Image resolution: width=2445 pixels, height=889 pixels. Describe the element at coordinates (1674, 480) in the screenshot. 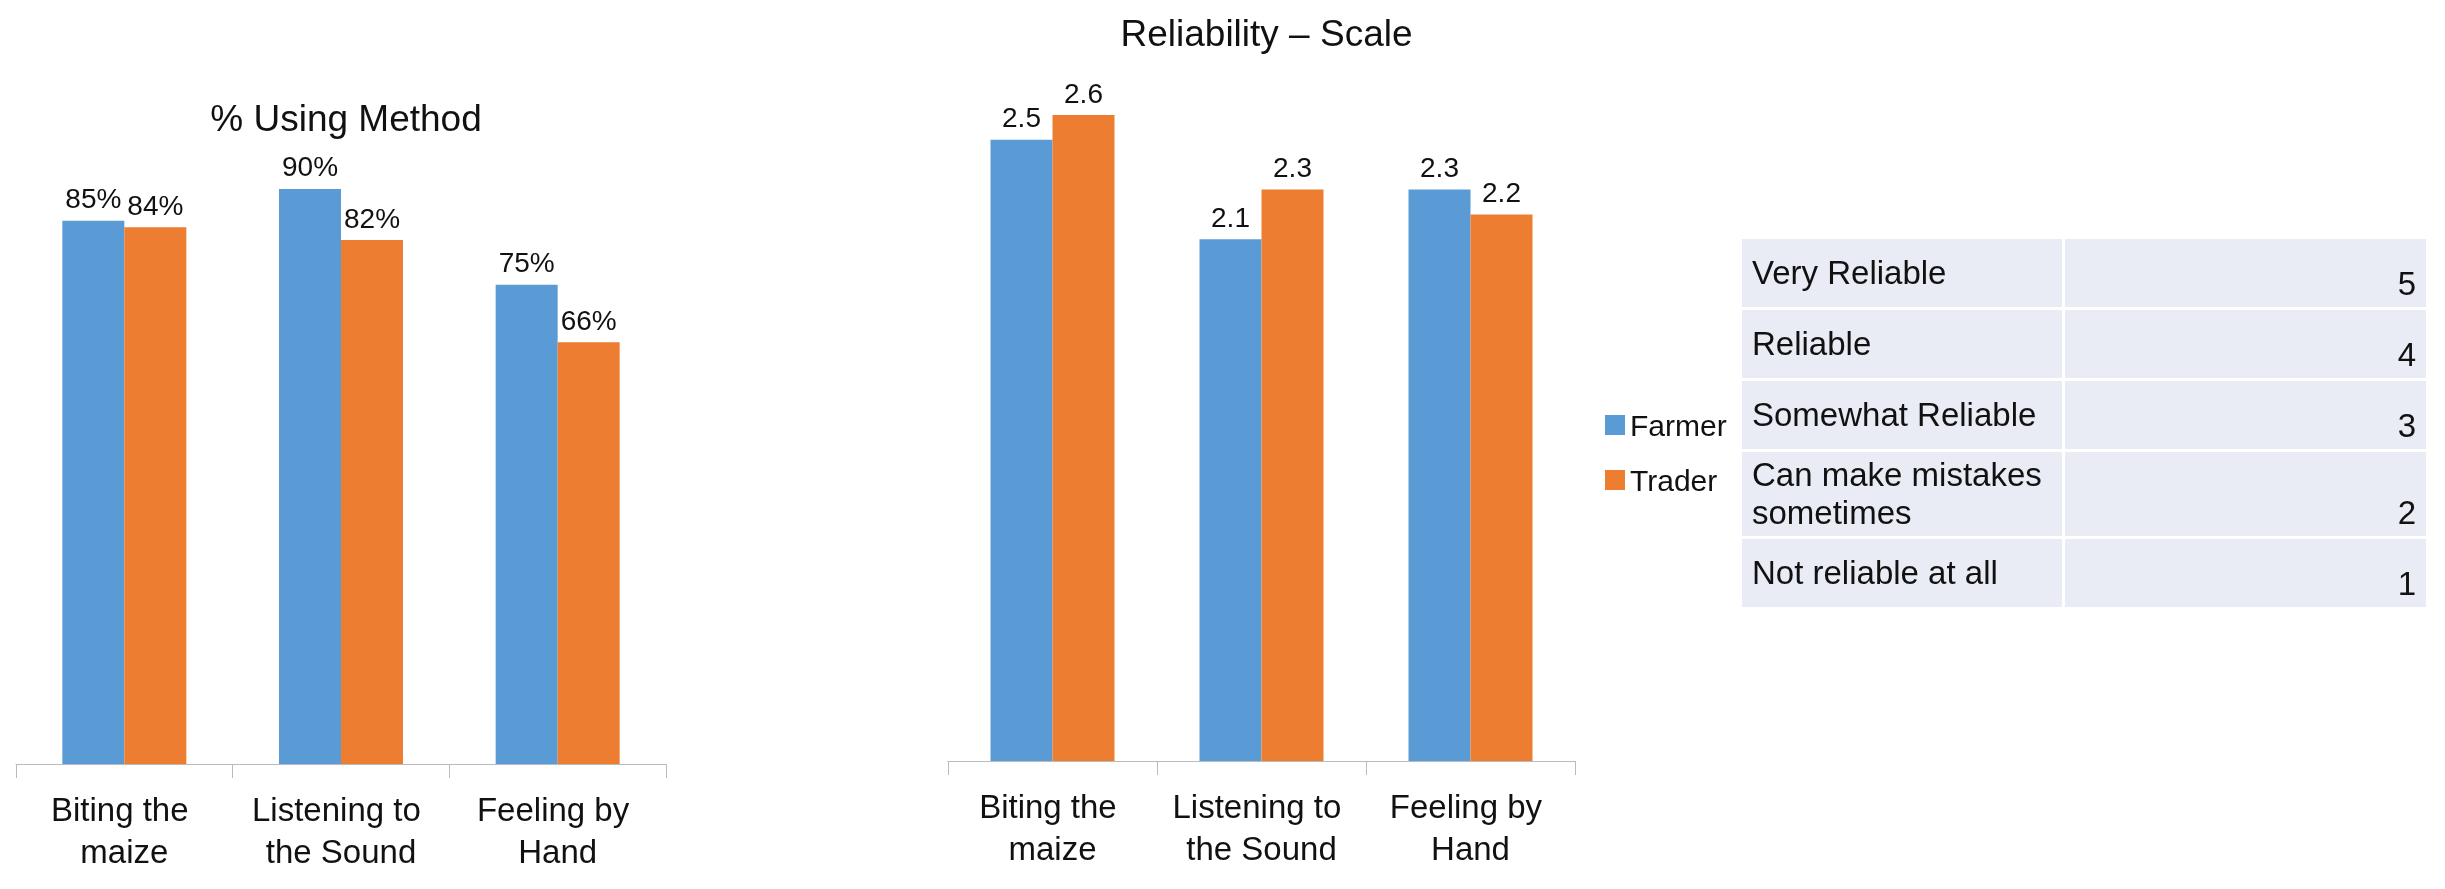

I see `legend-label: Trader` at that location.